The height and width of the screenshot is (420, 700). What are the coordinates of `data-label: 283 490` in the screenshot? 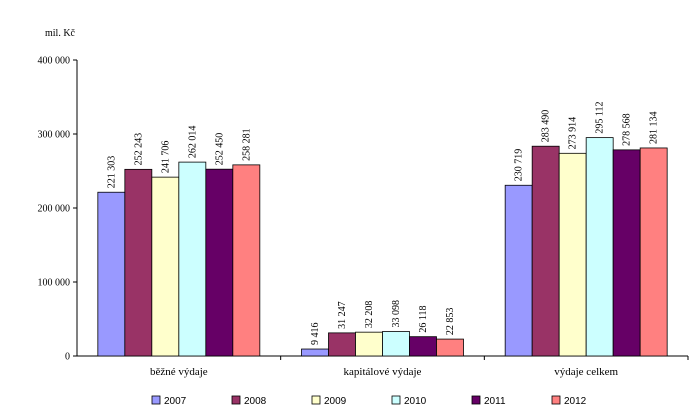 It's located at (546, 126).